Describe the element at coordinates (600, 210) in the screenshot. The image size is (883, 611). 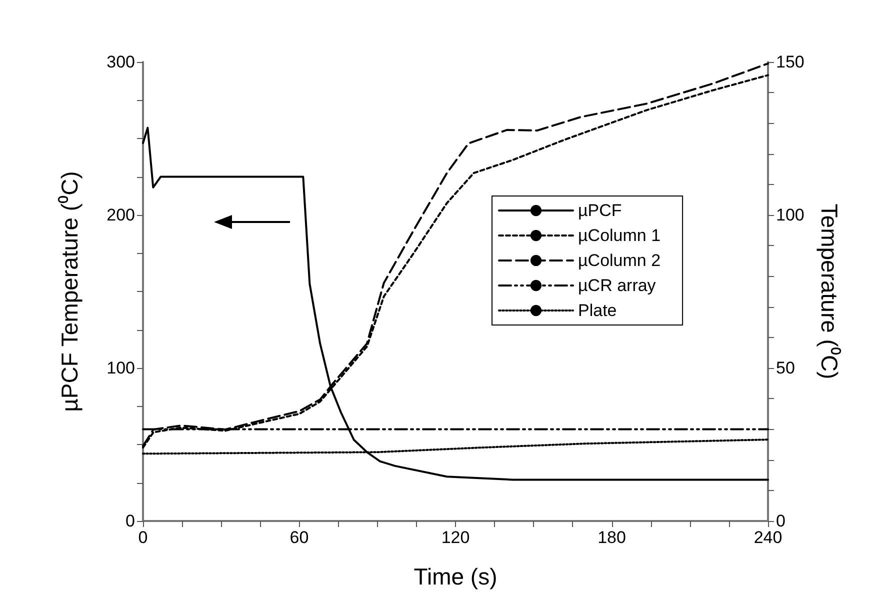
I see `legend-label: µPCF` at that location.